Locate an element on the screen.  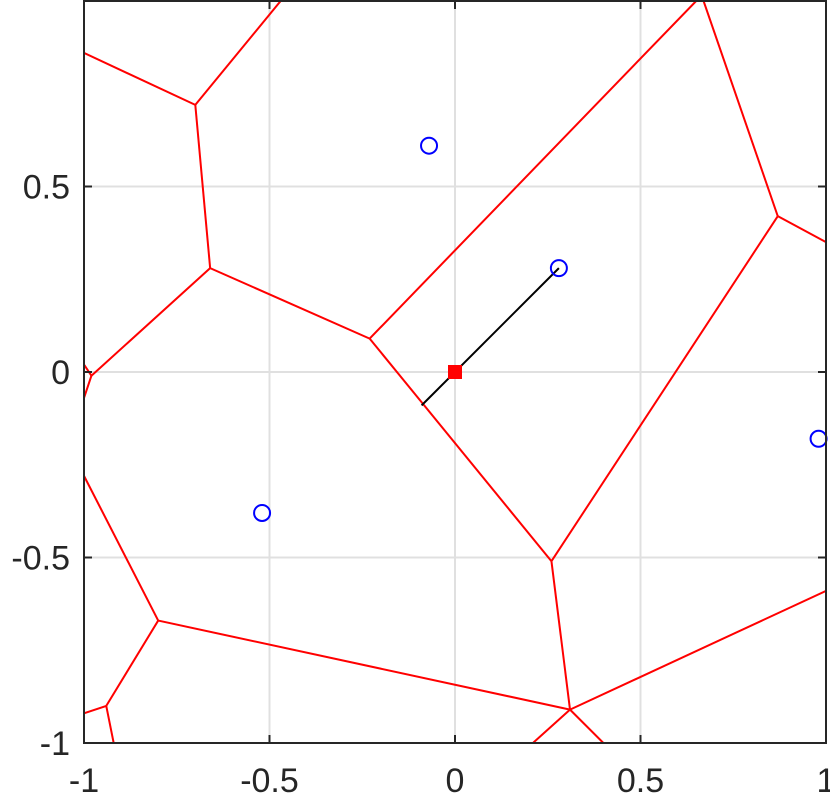
y-tick-label: -1 is located at coordinates (55, 744).